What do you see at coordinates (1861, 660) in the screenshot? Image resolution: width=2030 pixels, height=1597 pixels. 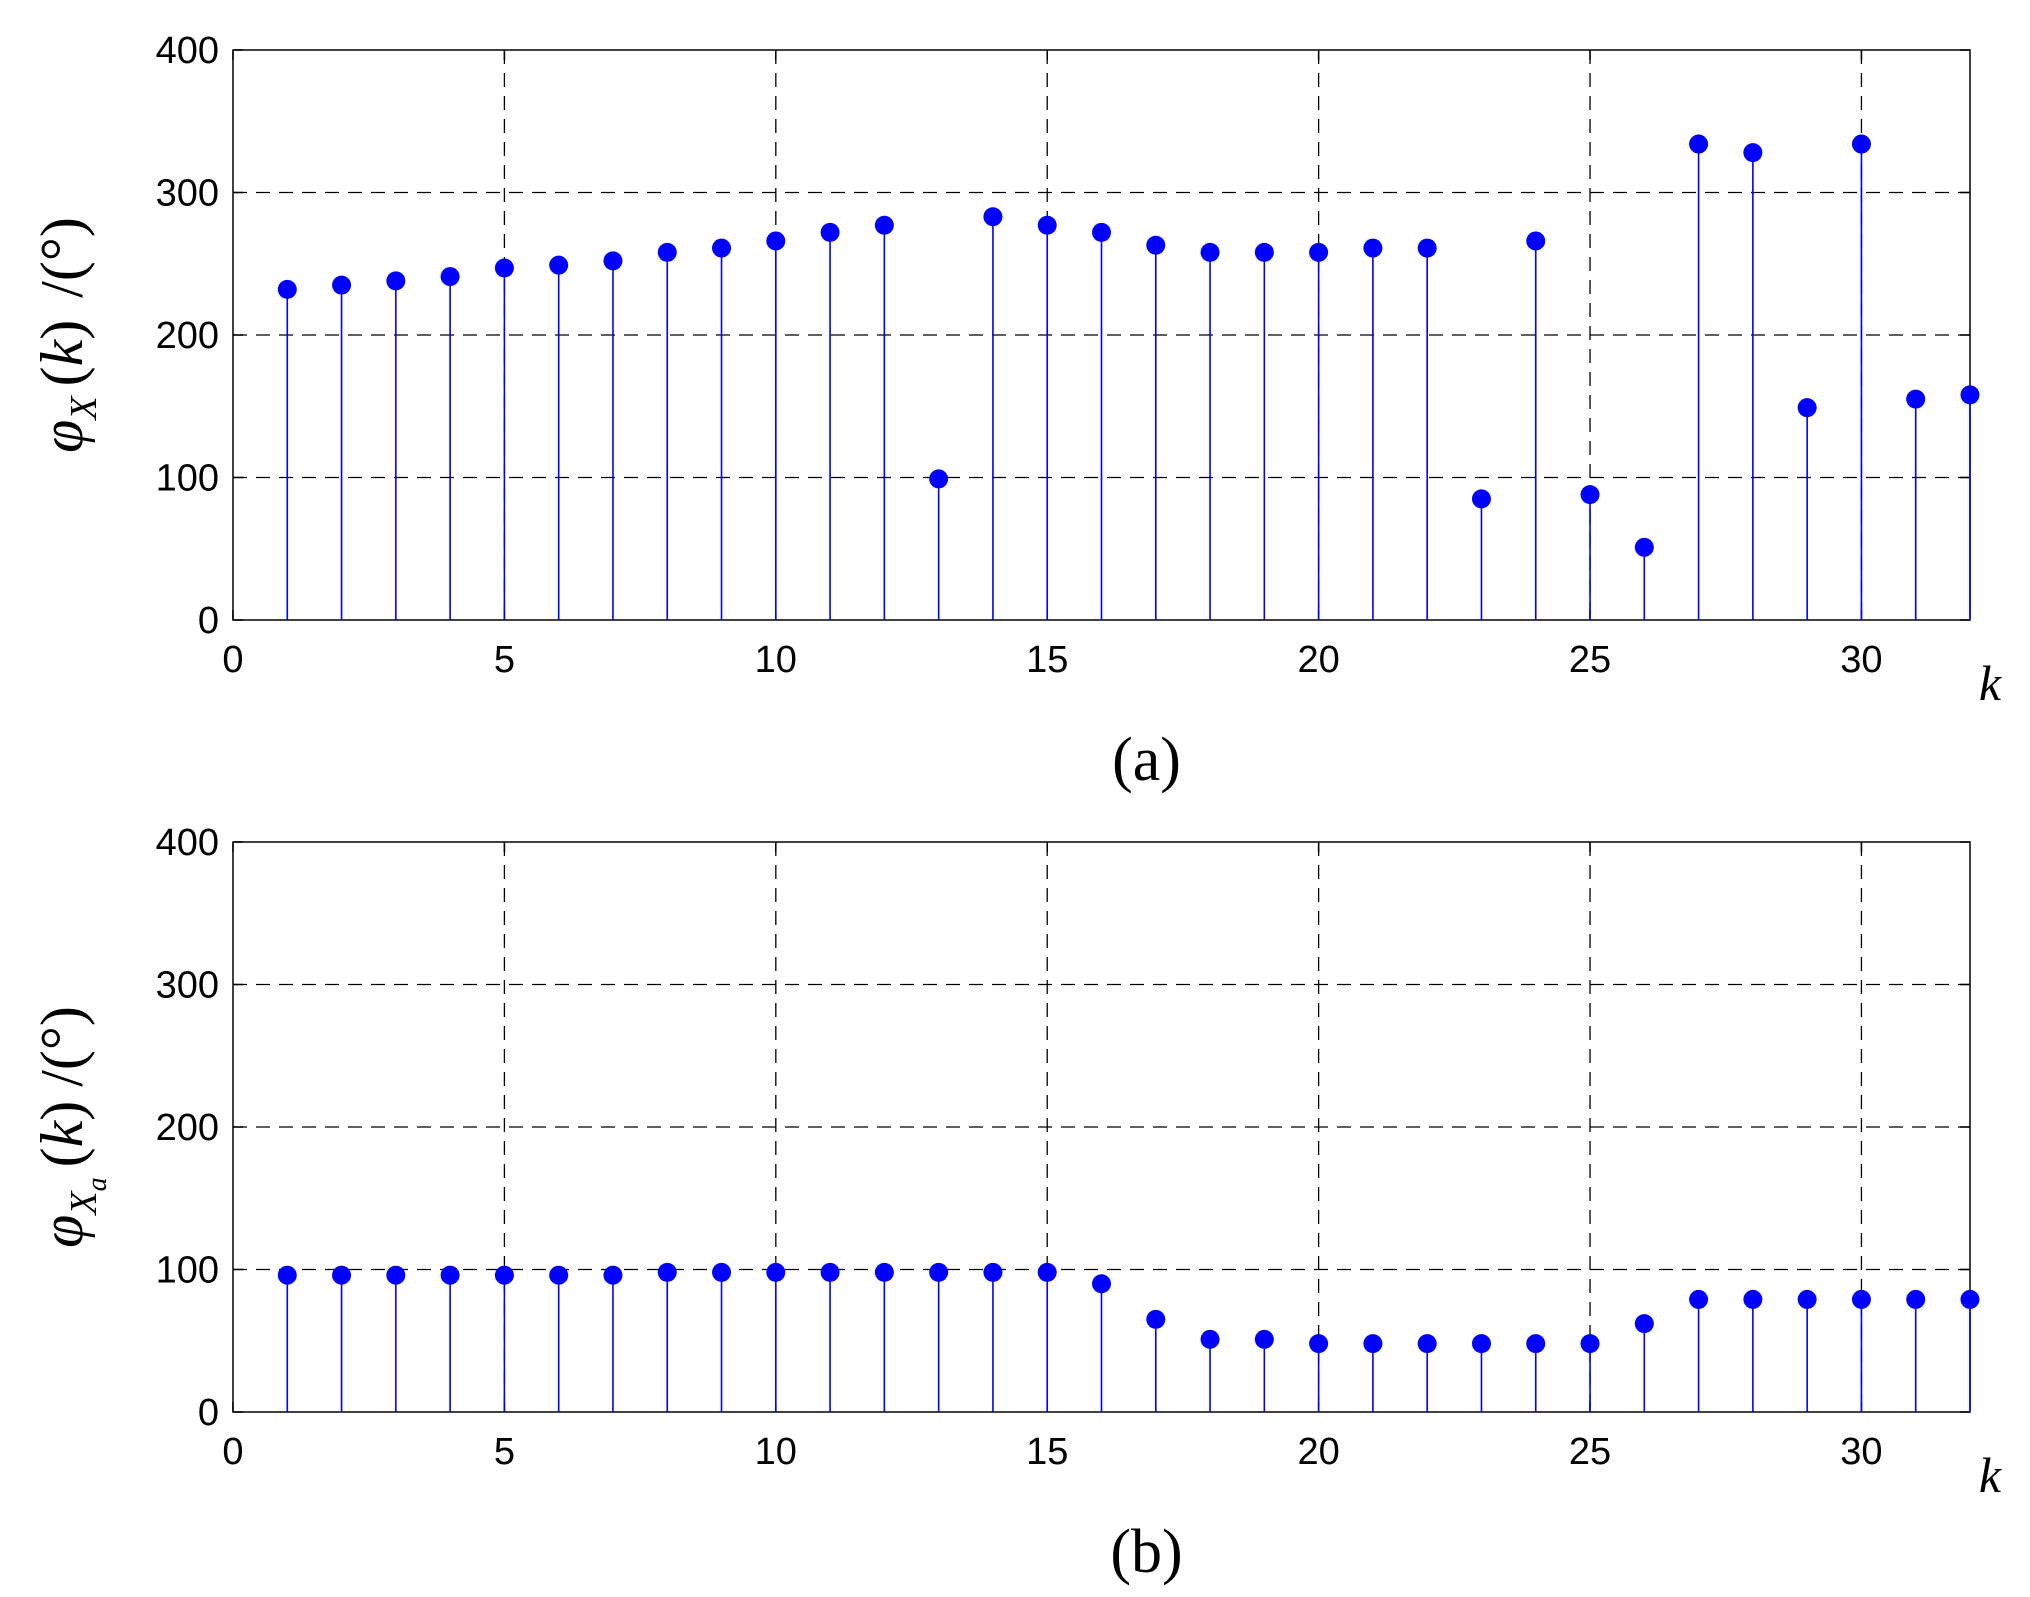 I see `x-tick-label: 30` at bounding box center [1861, 660].